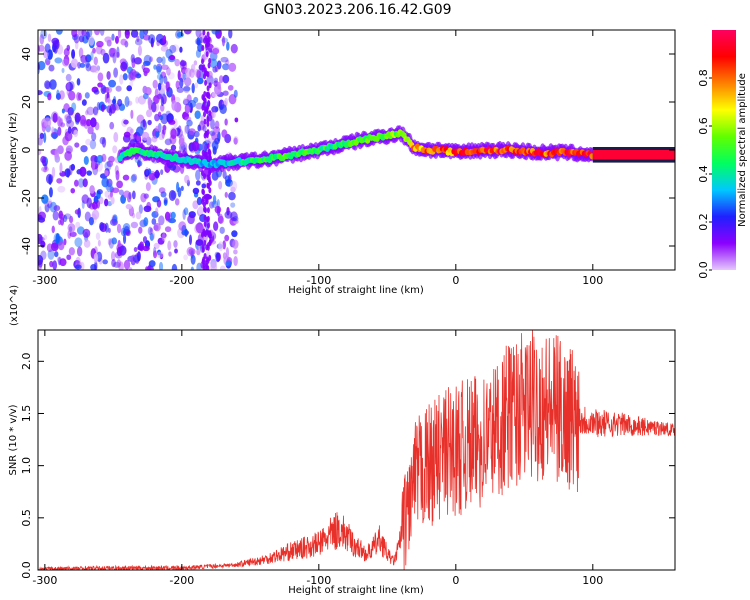  Describe the element at coordinates (703, 126) in the screenshot. I see `colorbar-tick-label: 0.6` at that location.